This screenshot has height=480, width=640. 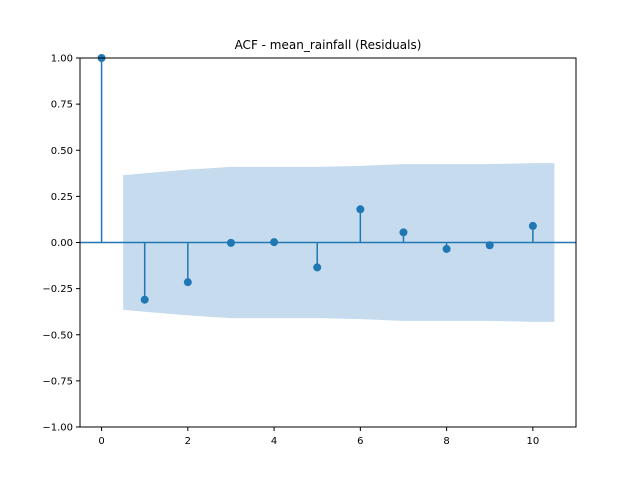 I want to click on y-tick-label: 0.50, so click(x=62, y=151).